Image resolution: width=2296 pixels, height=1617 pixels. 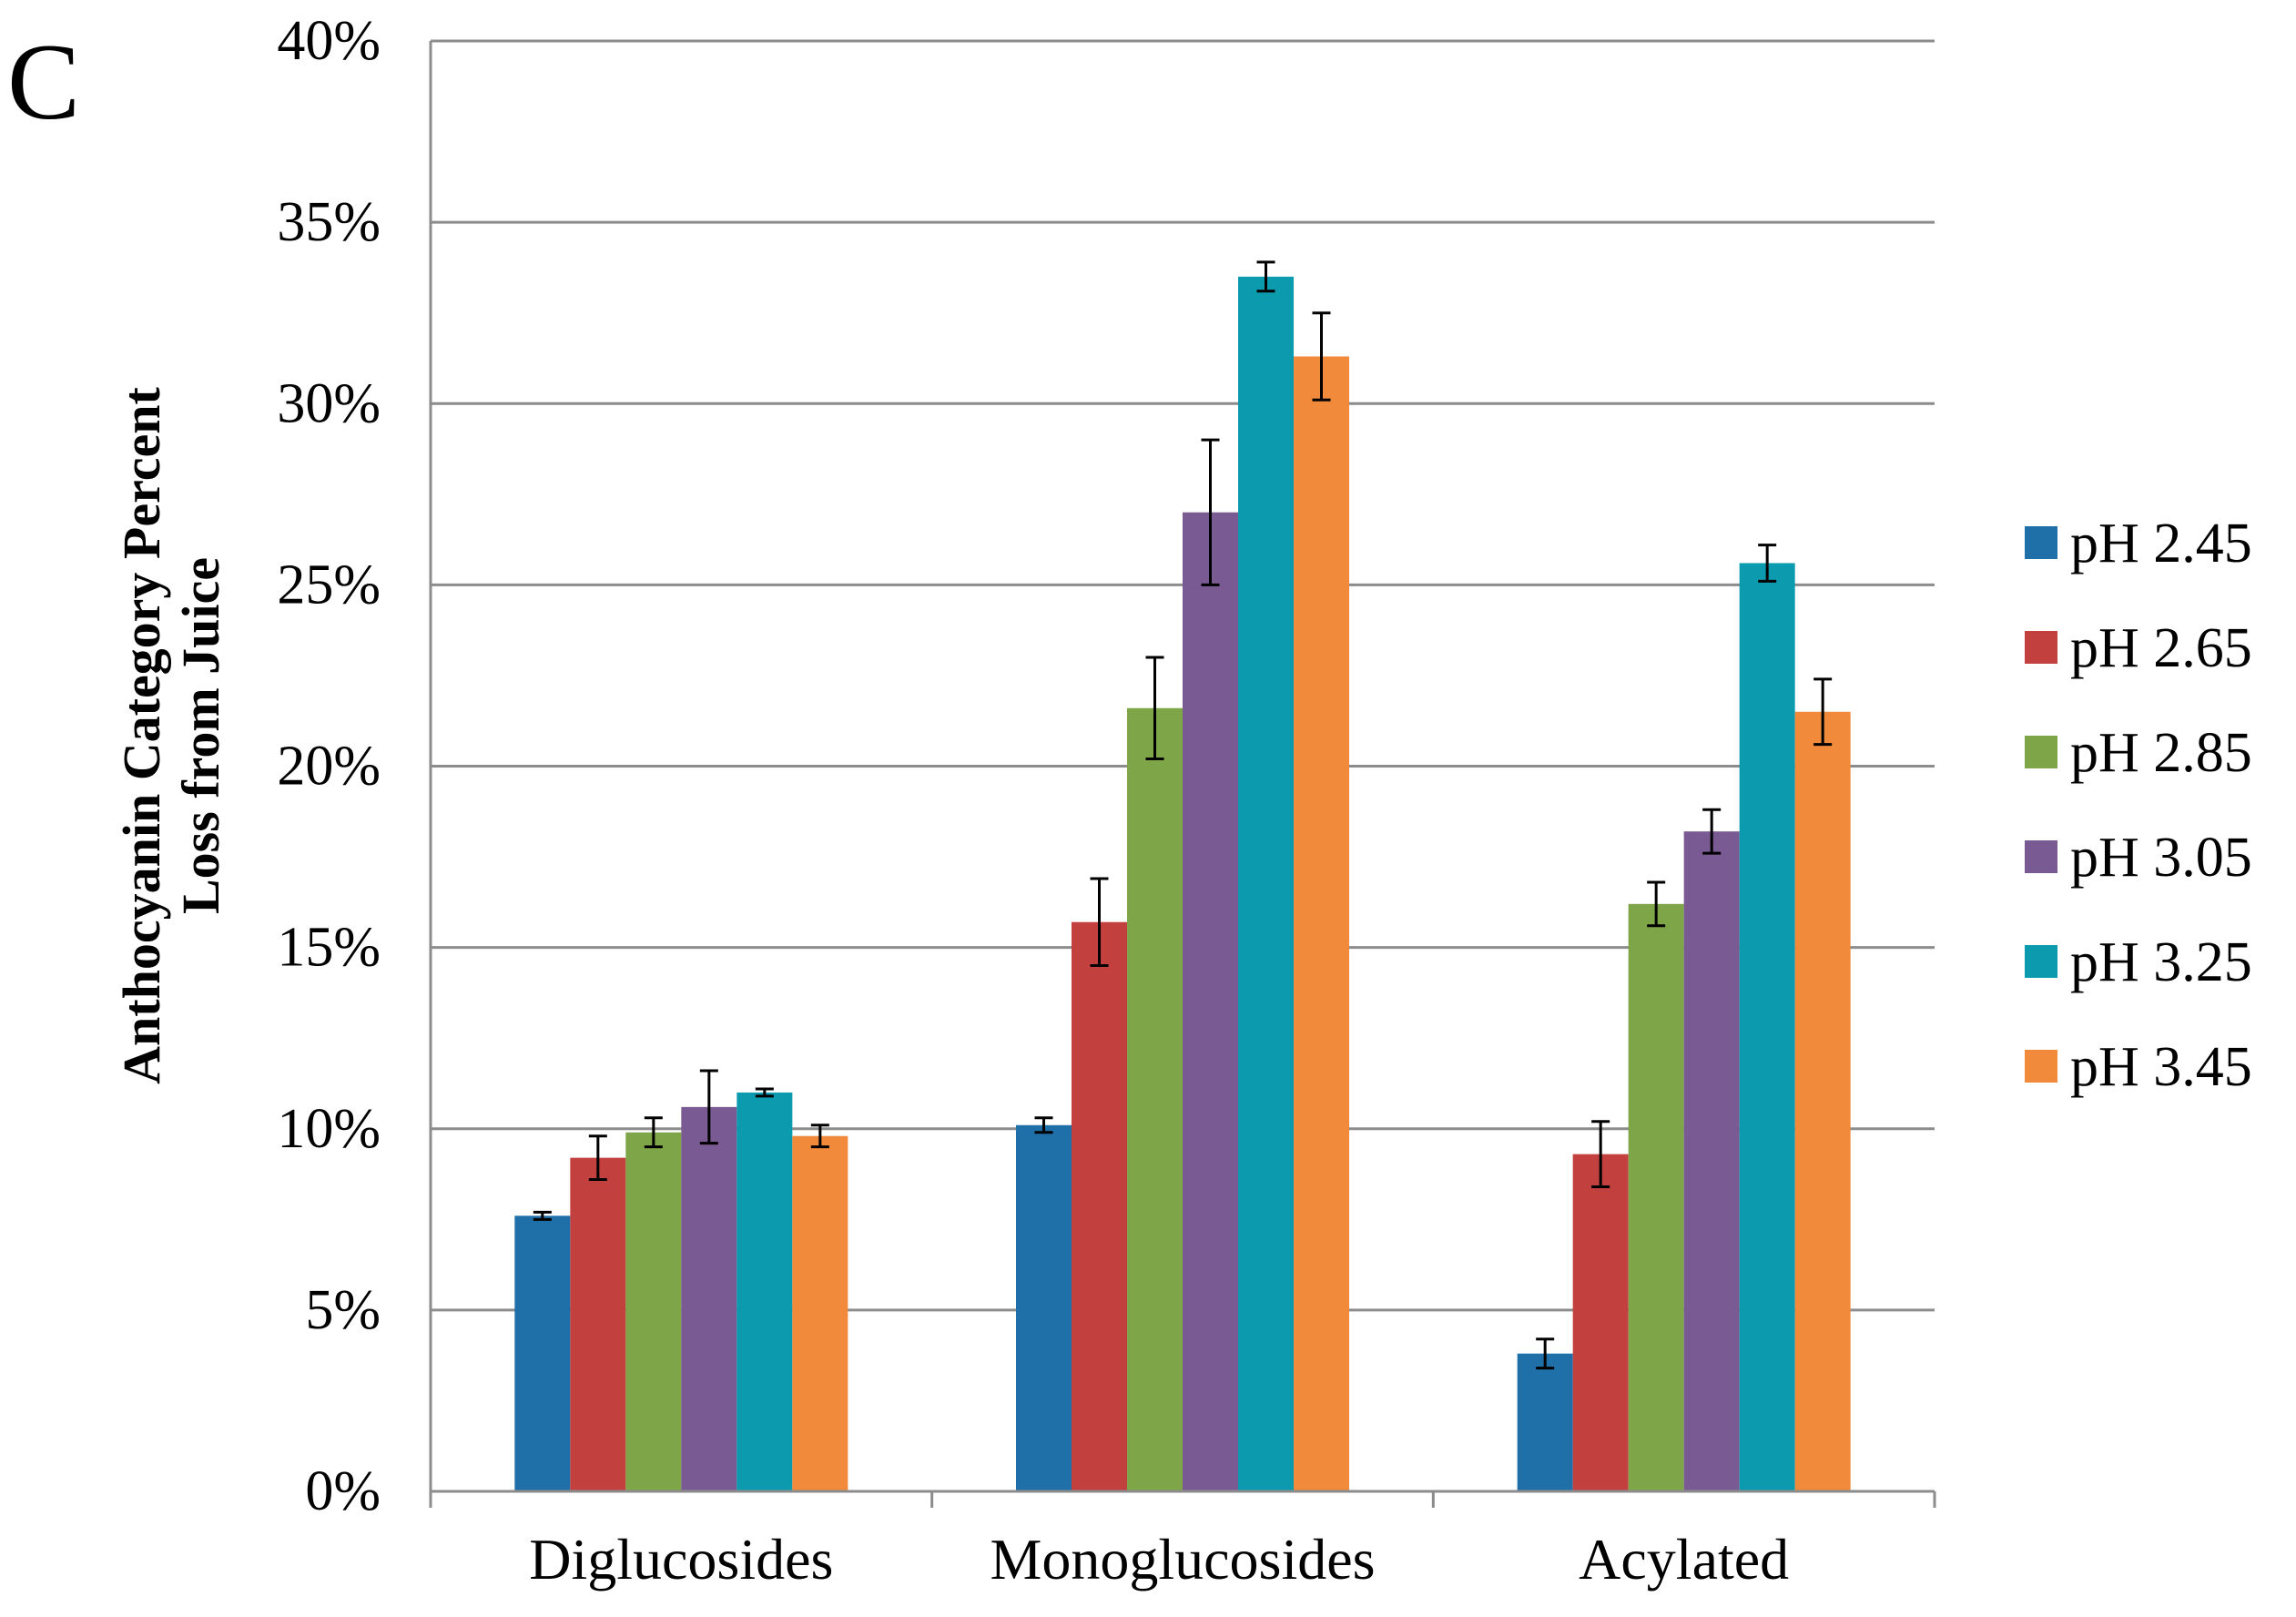 I want to click on legend-label: pH 3.25, so click(x=2161, y=962).